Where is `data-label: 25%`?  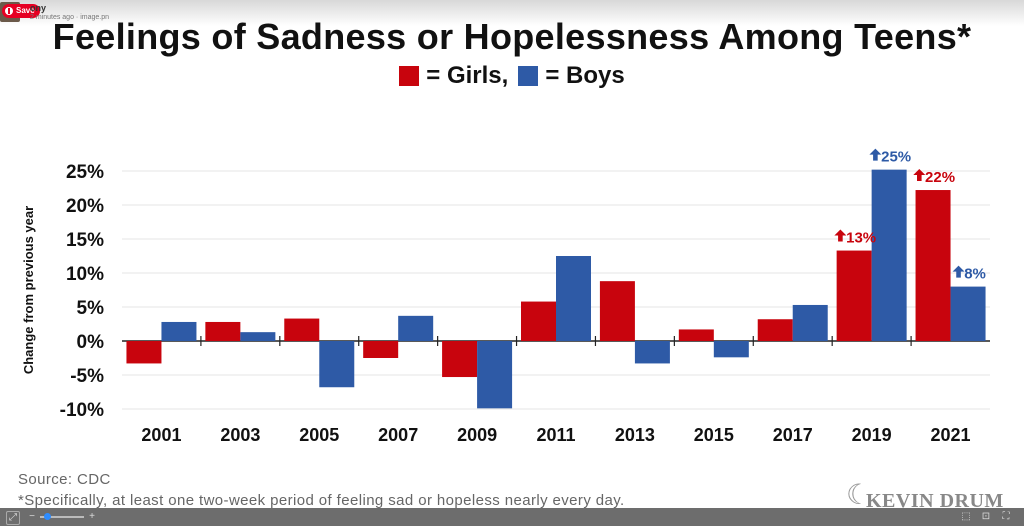 data-label: 25% is located at coordinates (896, 157).